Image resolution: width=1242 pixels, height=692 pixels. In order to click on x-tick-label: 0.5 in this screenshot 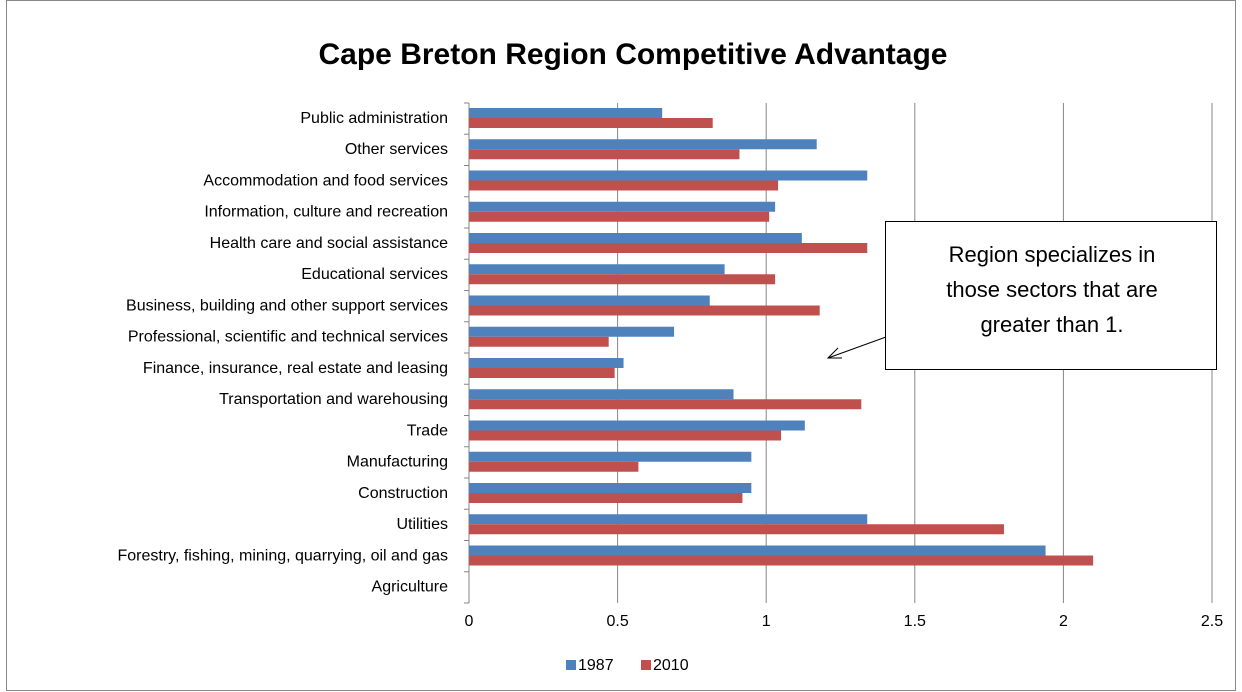, I will do `click(617, 621)`.